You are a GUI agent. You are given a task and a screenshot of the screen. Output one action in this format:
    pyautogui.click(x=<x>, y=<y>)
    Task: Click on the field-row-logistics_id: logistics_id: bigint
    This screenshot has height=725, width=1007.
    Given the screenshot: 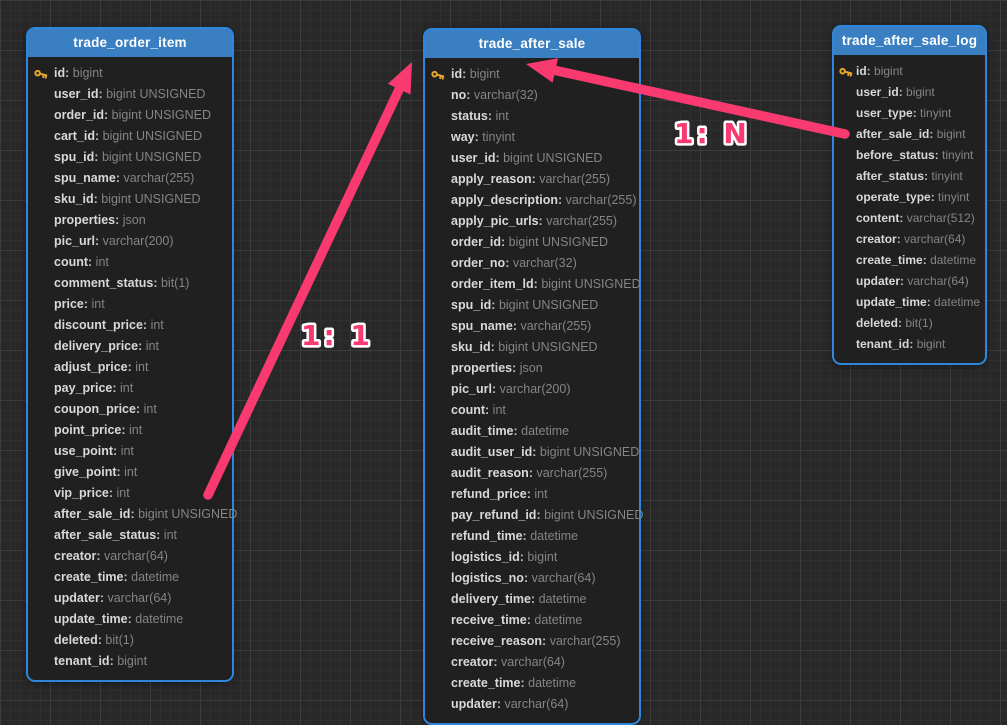 What is the action you would take?
    pyautogui.click(x=532, y=557)
    